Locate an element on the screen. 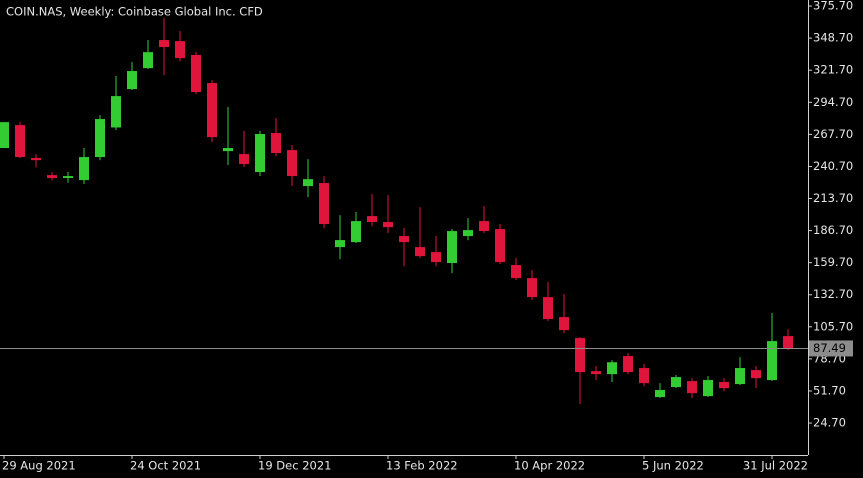 This screenshot has width=863, height=478. x-tick-label: 19 Dec 2021 is located at coordinates (294, 466).